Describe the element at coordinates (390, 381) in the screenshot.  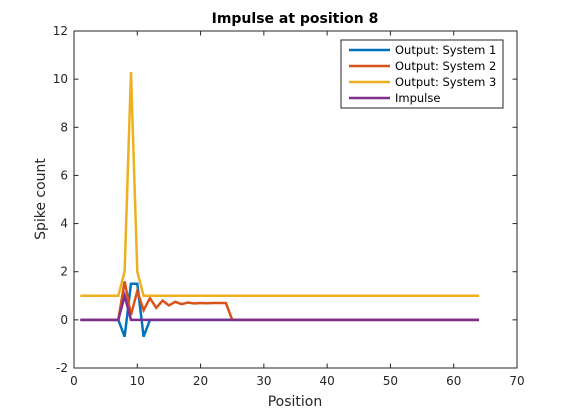
I see `x-tick-label: 50` at that location.